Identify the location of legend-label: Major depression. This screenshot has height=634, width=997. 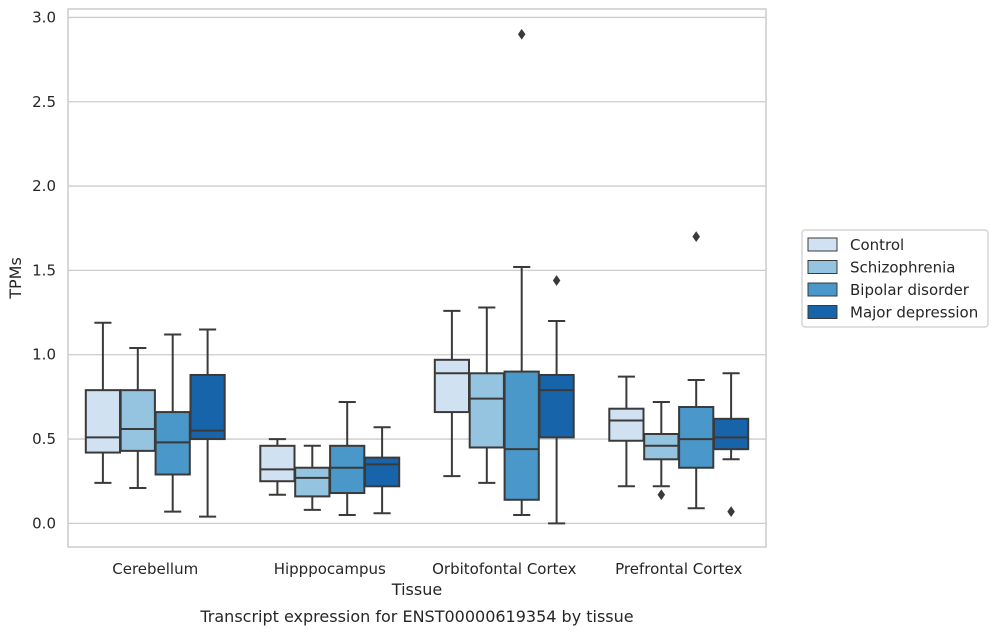
(914, 313).